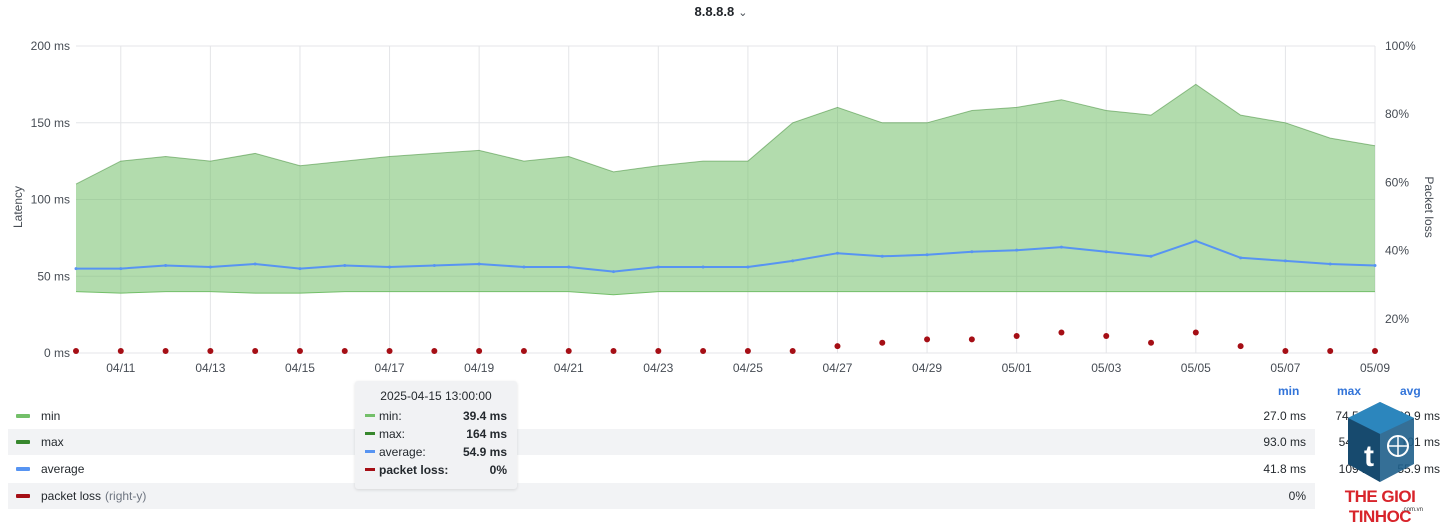  Describe the element at coordinates (71, 496) in the screenshot. I see `legend-series-label: packet loss` at that location.